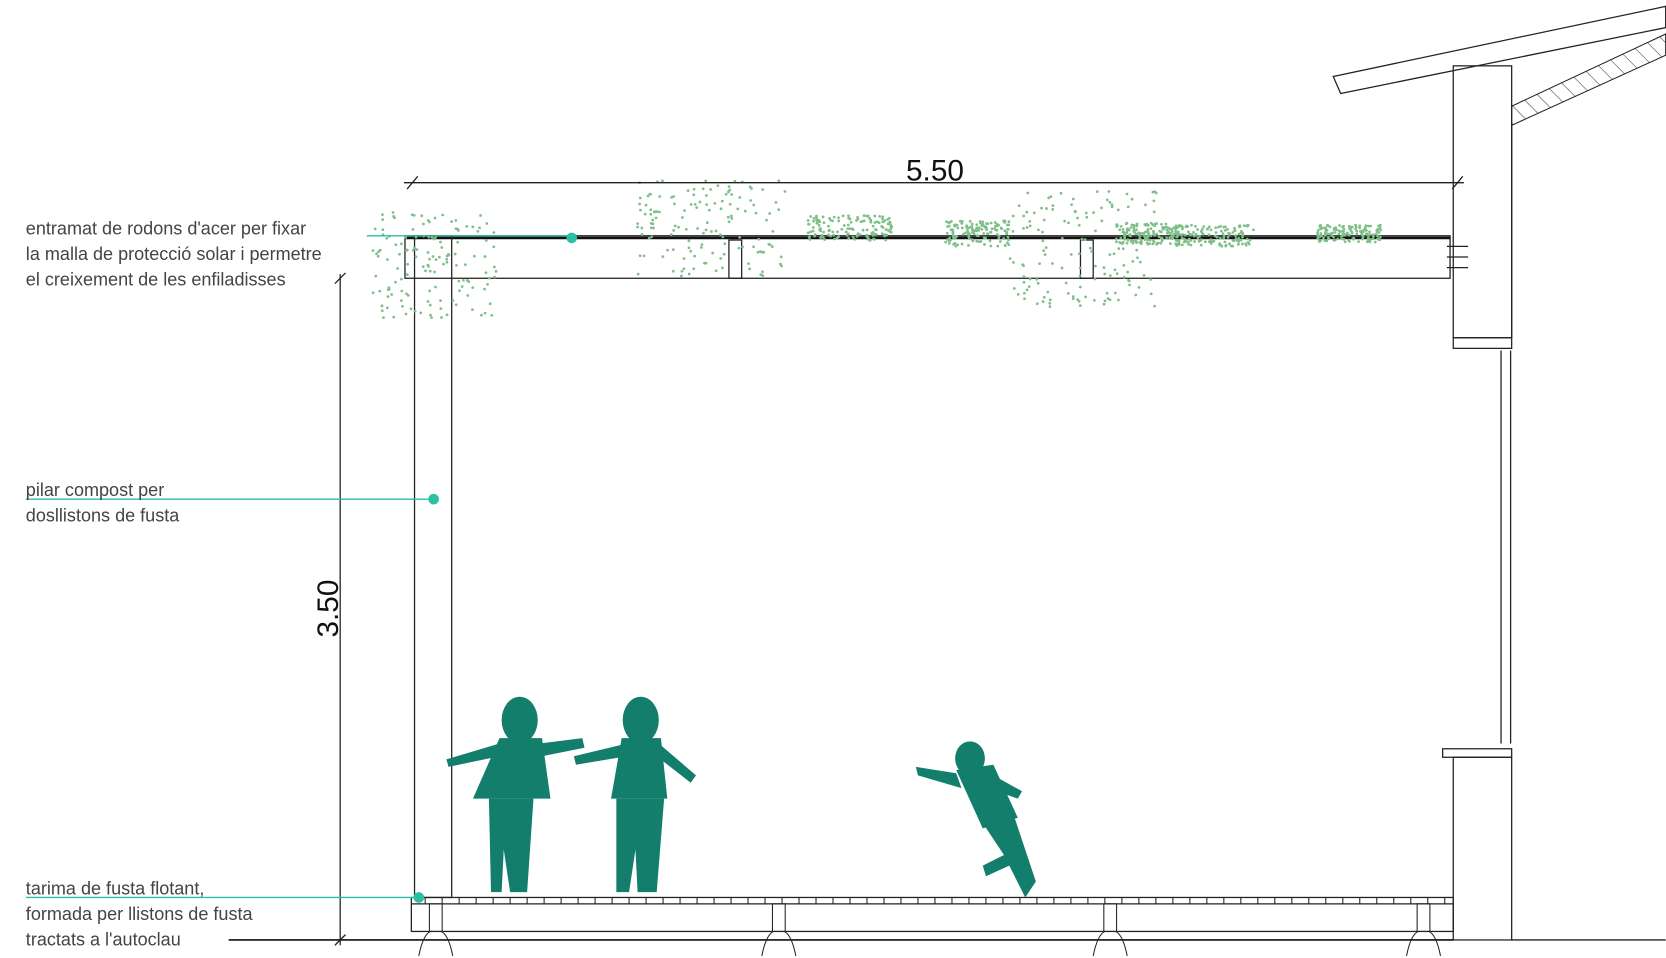 Image resolution: width=1666 pixels, height=958 pixels. Describe the element at coordinates (741, 797) in the screenshot. I see `children` at that location.